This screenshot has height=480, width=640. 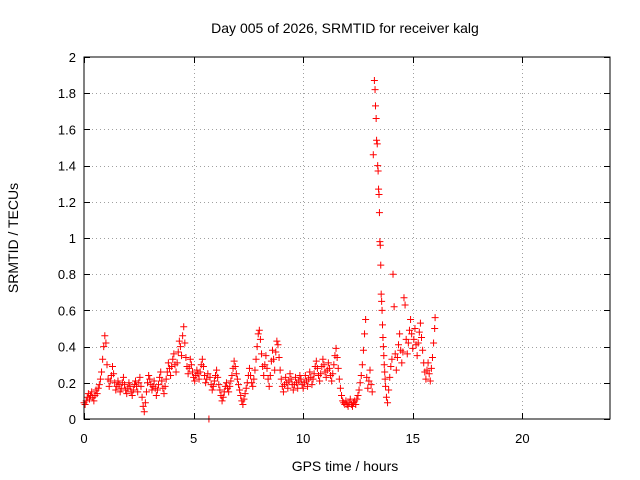 I want to click on x-tick-label: 15, so click(x=413, y=438).